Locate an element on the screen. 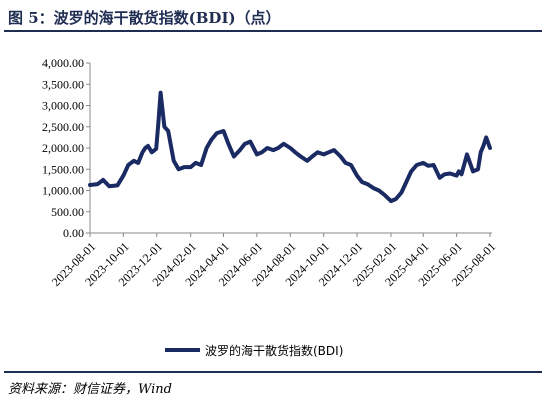  title-bar: 图 5：波罗的海干散货指数(BDI)（点） is located at coordinates (273, 16).